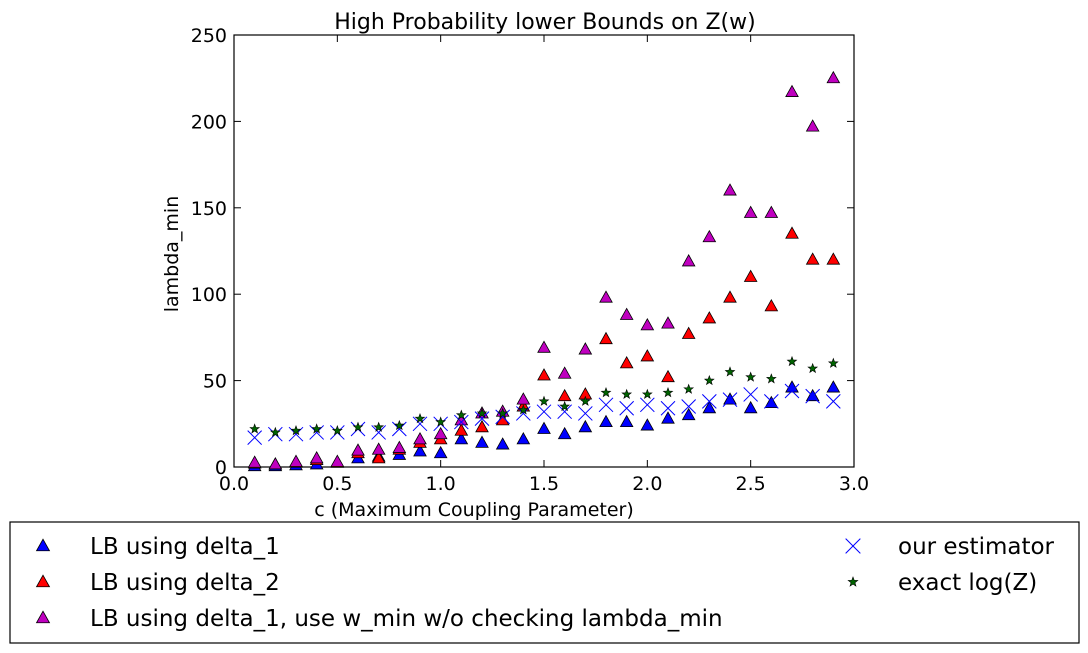 The height and width of the screenshot is (653, 1088). What do you see at coordinates (172, 254) in the screenshot?
I see `y-axis-label: lambda_min` at bounding box center [172, 254].